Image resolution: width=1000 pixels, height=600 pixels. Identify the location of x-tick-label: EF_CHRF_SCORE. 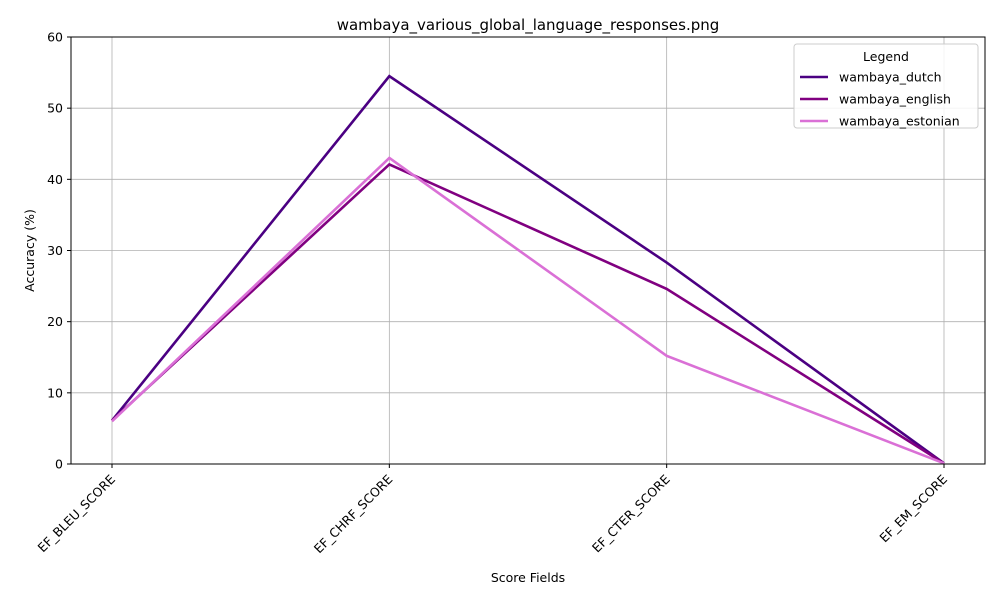
(353, 513).